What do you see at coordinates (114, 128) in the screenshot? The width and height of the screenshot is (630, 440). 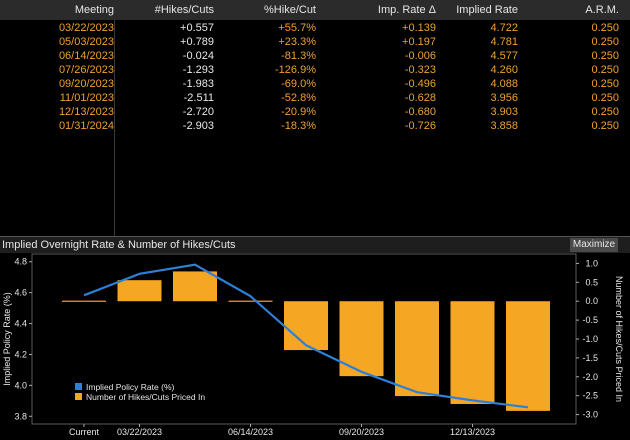 I see `column-divider` at bounding box center [114, 128].